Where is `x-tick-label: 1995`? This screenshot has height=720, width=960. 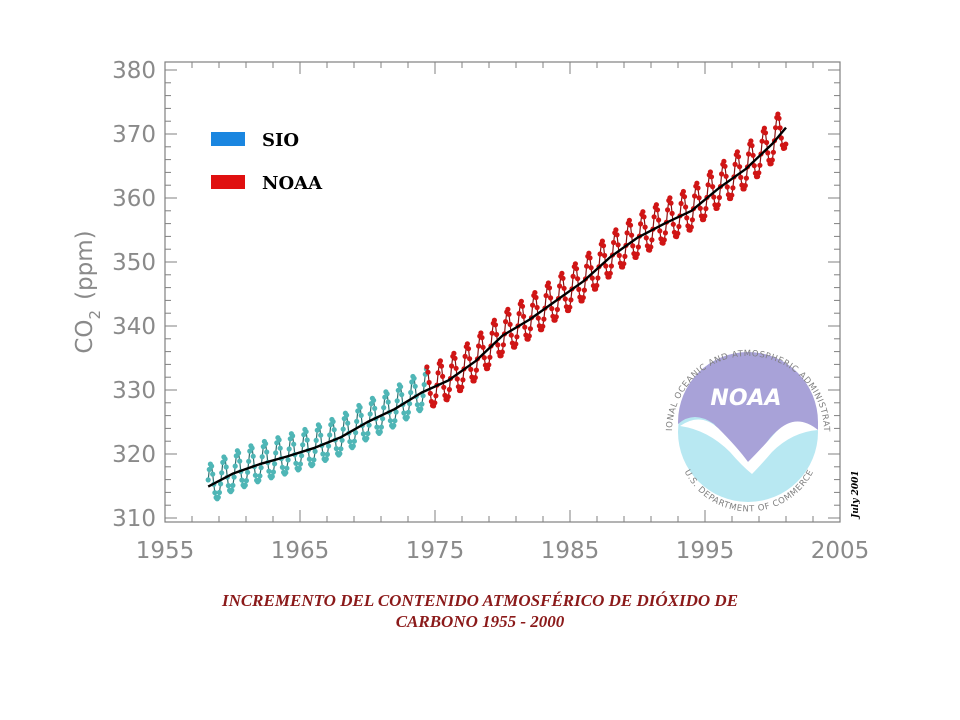
x-tick-label: 1995 is located at coordinates (705, 551).